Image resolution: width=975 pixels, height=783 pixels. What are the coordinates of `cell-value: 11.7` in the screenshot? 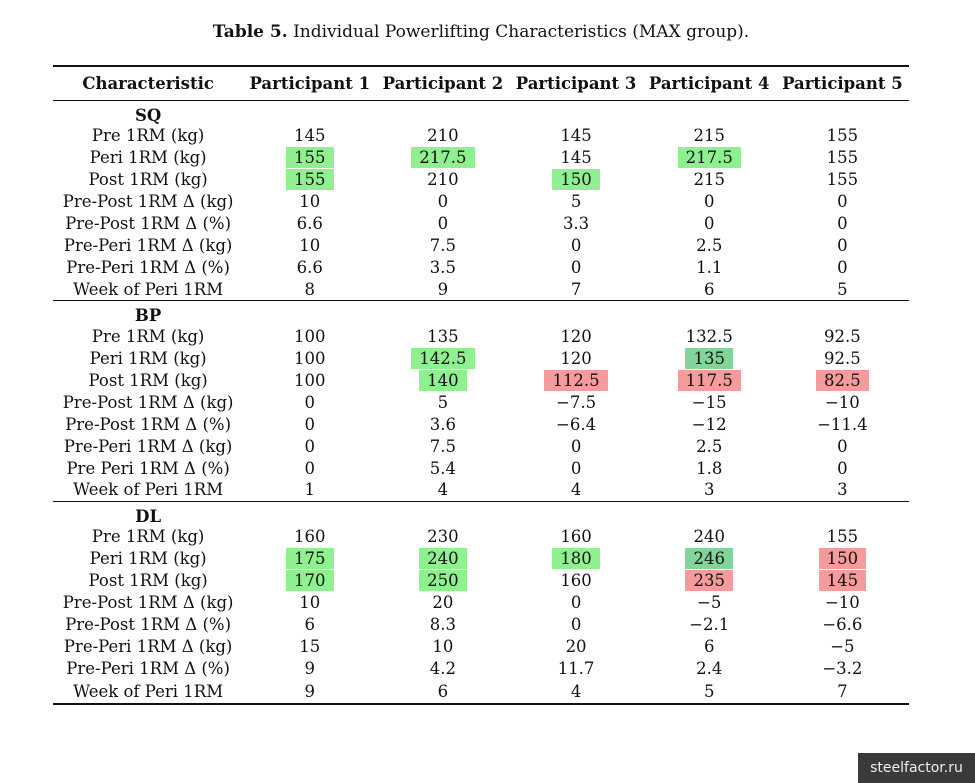 It's located at (576, 668).